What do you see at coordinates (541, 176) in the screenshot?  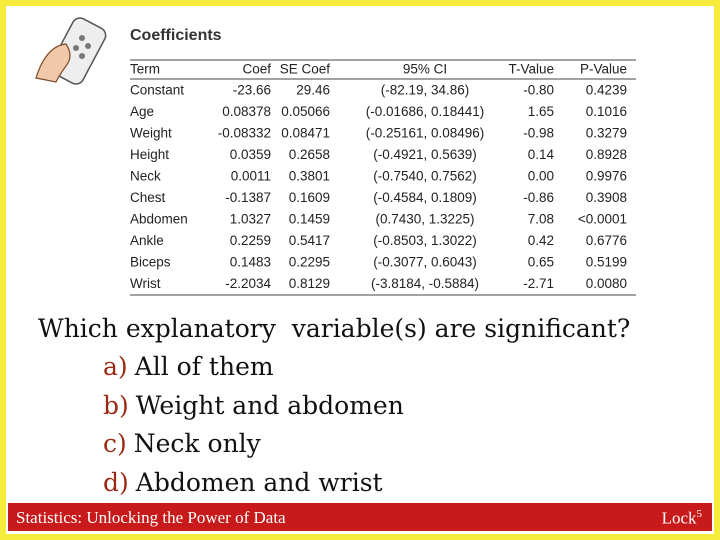 I see `table-cell: 0.00` at bounding box center [541, 176].